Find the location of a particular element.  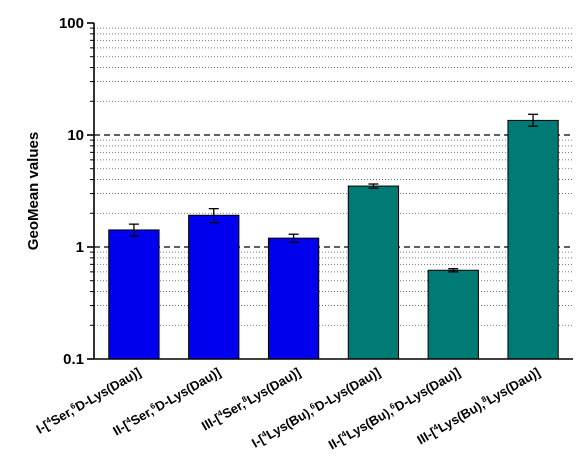

y-tick-label: 0.1 is located at coordinates (73, 359).